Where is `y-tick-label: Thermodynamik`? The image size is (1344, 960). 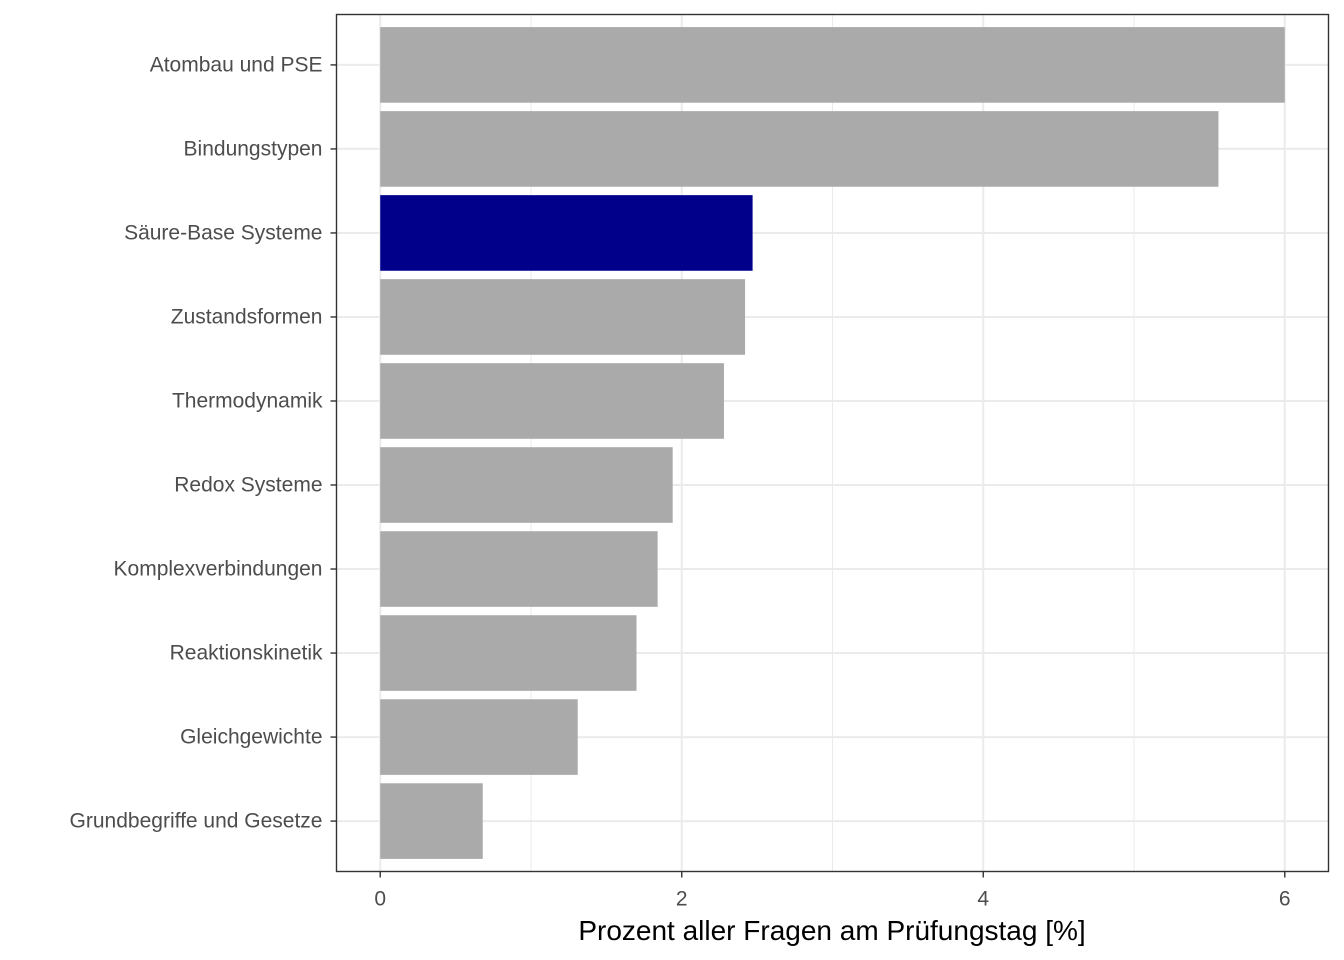 y-tick-label: Thermodynamik is located at coordinates (247, 400).